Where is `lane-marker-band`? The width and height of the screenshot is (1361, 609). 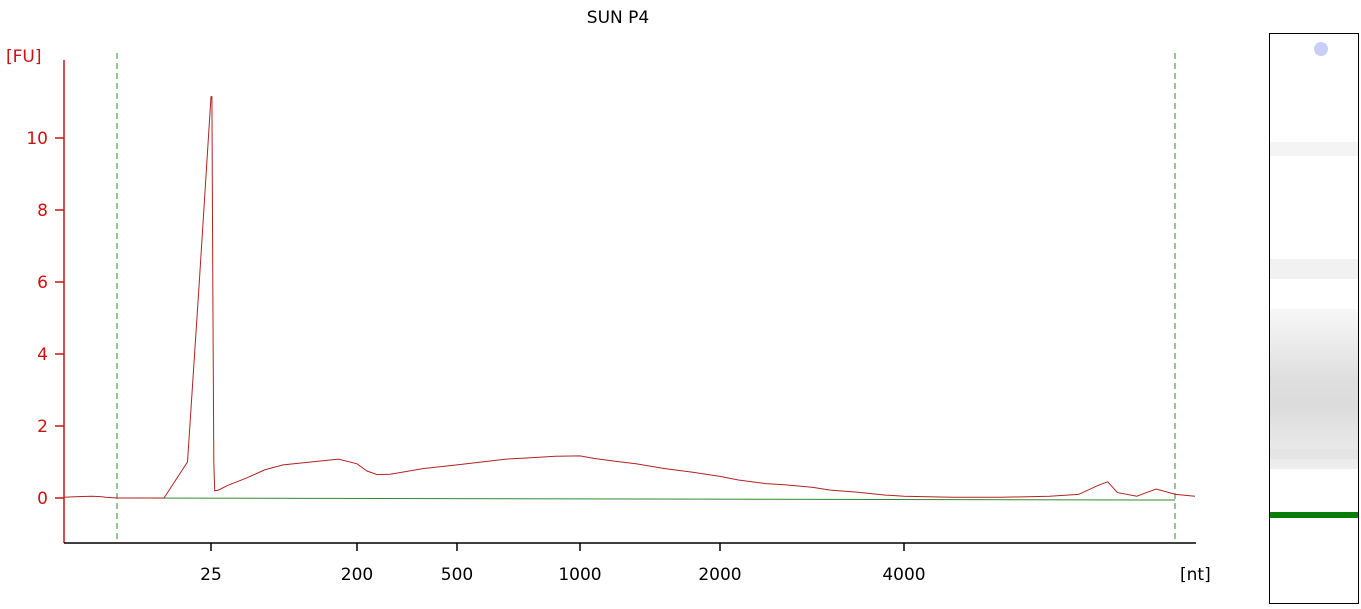 lane-marker-band is located at coordinates (1314, 515).